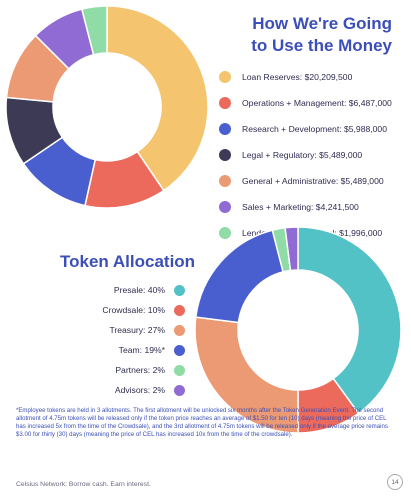 The image size is (411, 501). Describe the element at coordinates (141, 350) in the screenshot. I see `alloc-label: Team: 19%*` at that location.